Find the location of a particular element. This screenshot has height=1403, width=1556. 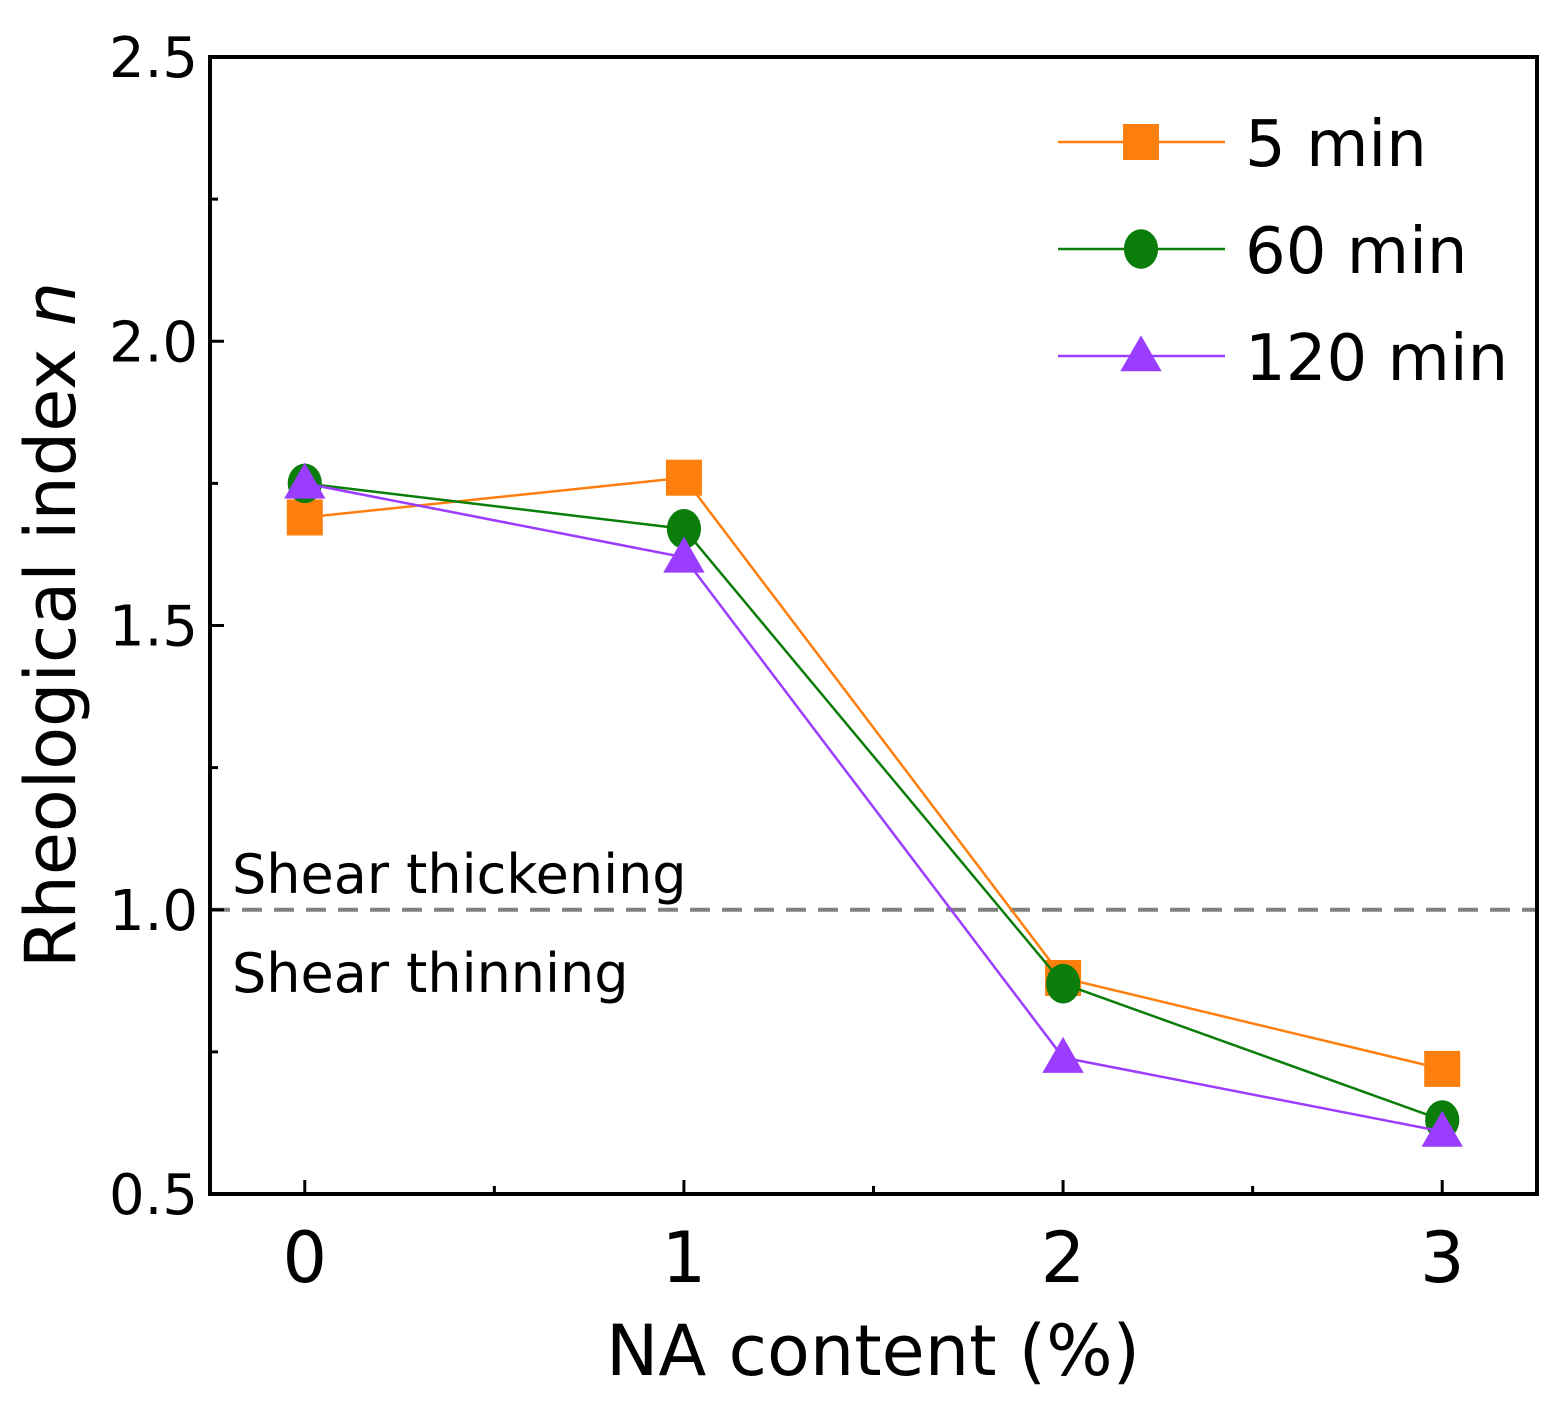

annotation-shear-thinning: Shear thinning is located at coordinates (430, 973).